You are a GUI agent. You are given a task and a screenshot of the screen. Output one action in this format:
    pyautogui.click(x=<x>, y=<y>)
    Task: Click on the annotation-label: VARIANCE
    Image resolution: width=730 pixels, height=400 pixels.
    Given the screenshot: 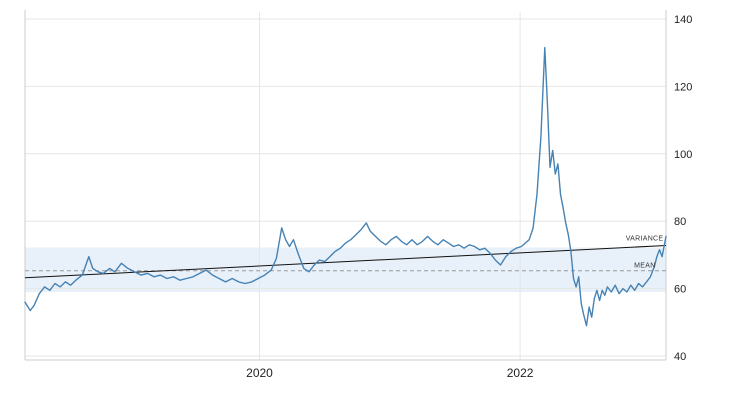 What is the action you would take?
    pyautogui.click(x=645, y=239)
    